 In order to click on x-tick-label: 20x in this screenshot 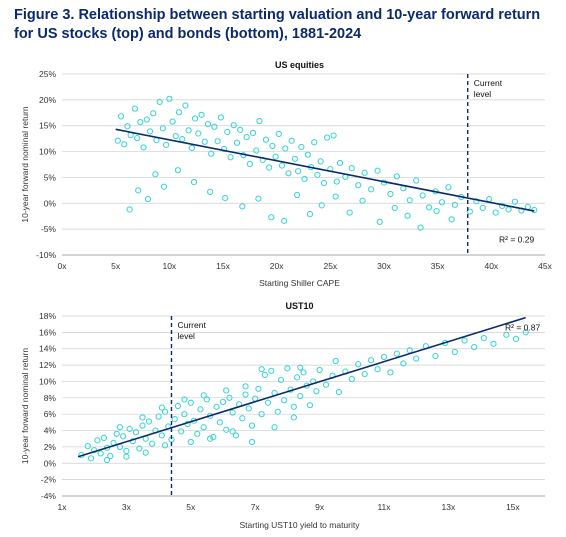, I will do `click(277, 266)`.